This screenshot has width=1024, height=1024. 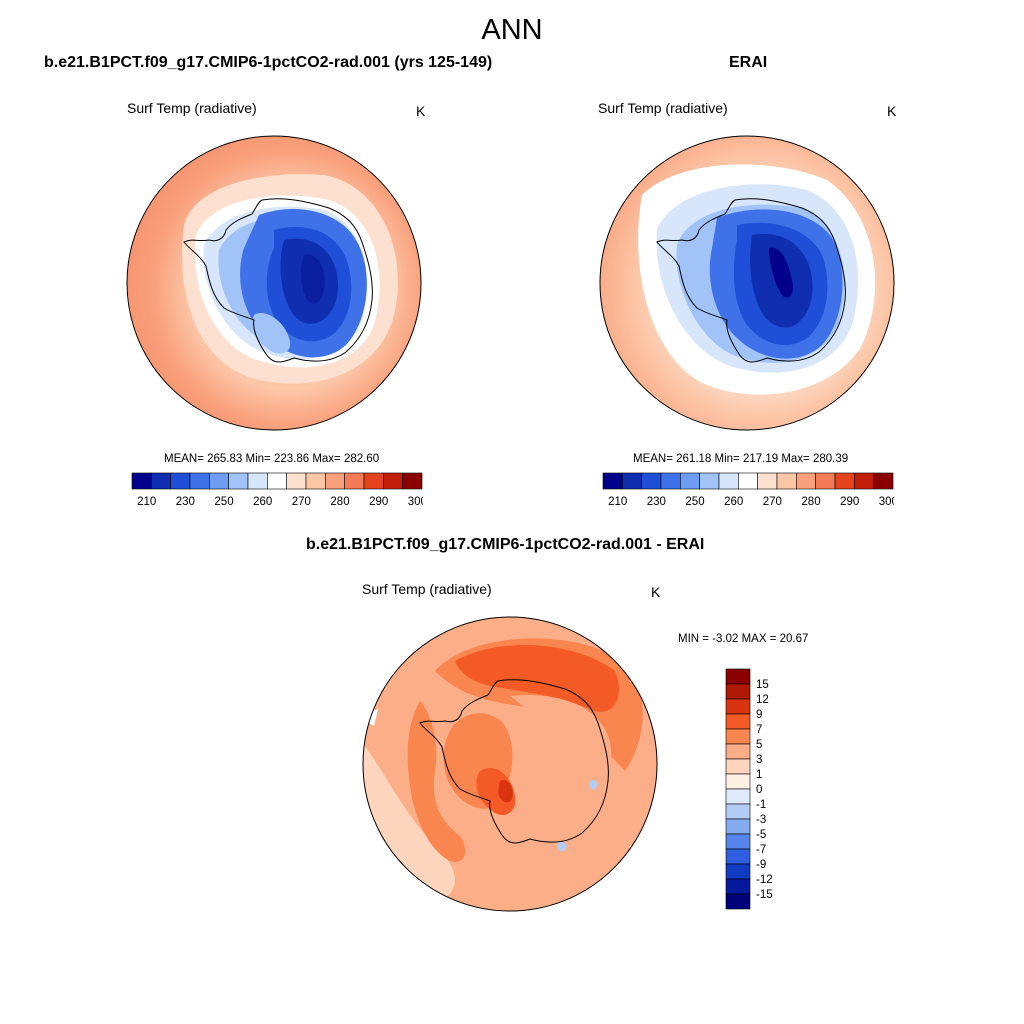 I want to click on panel-2-map-border, so click(x=747, y=283).